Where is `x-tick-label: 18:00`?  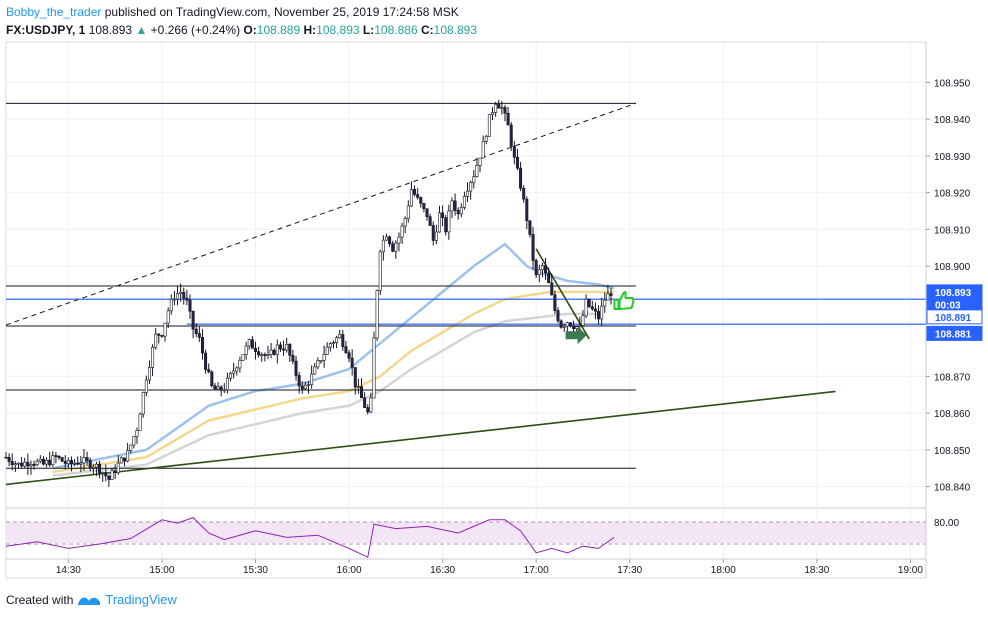 x-tick-label: 18:00 is located at coordinates (723, 570).